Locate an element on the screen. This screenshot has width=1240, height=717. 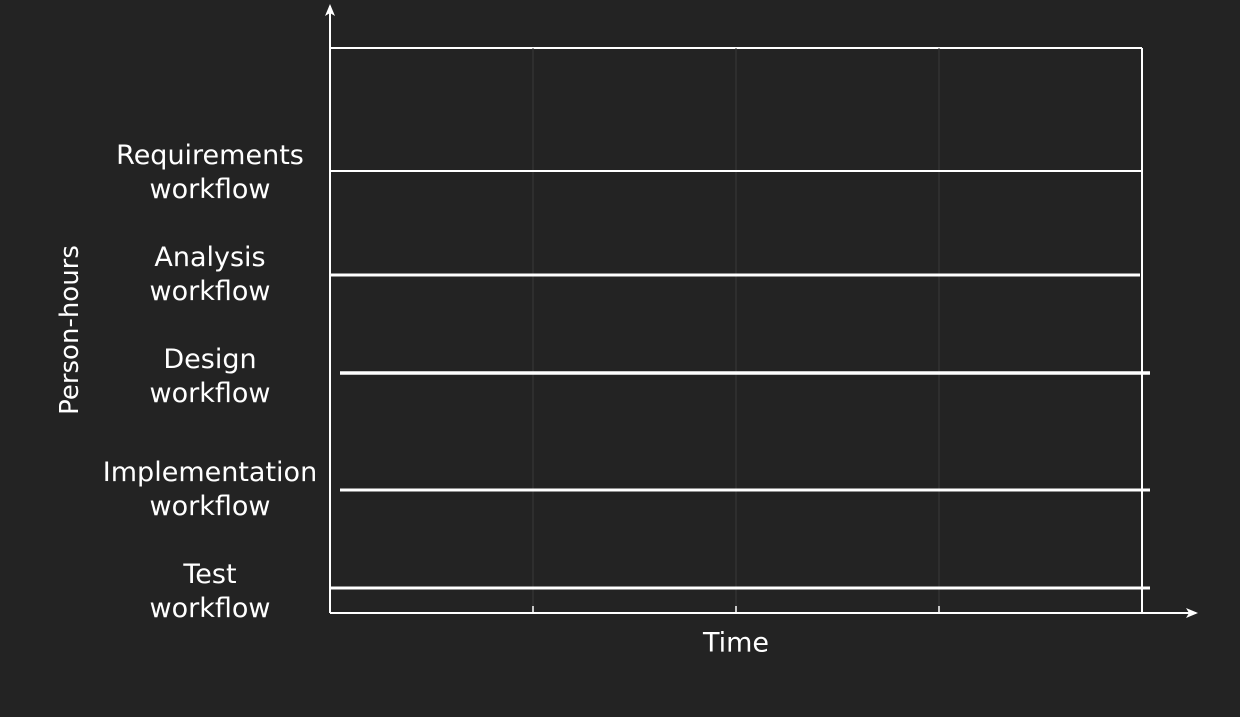
workflow-label-analysis: Analysis workflow is located at coordinates (210, 275).